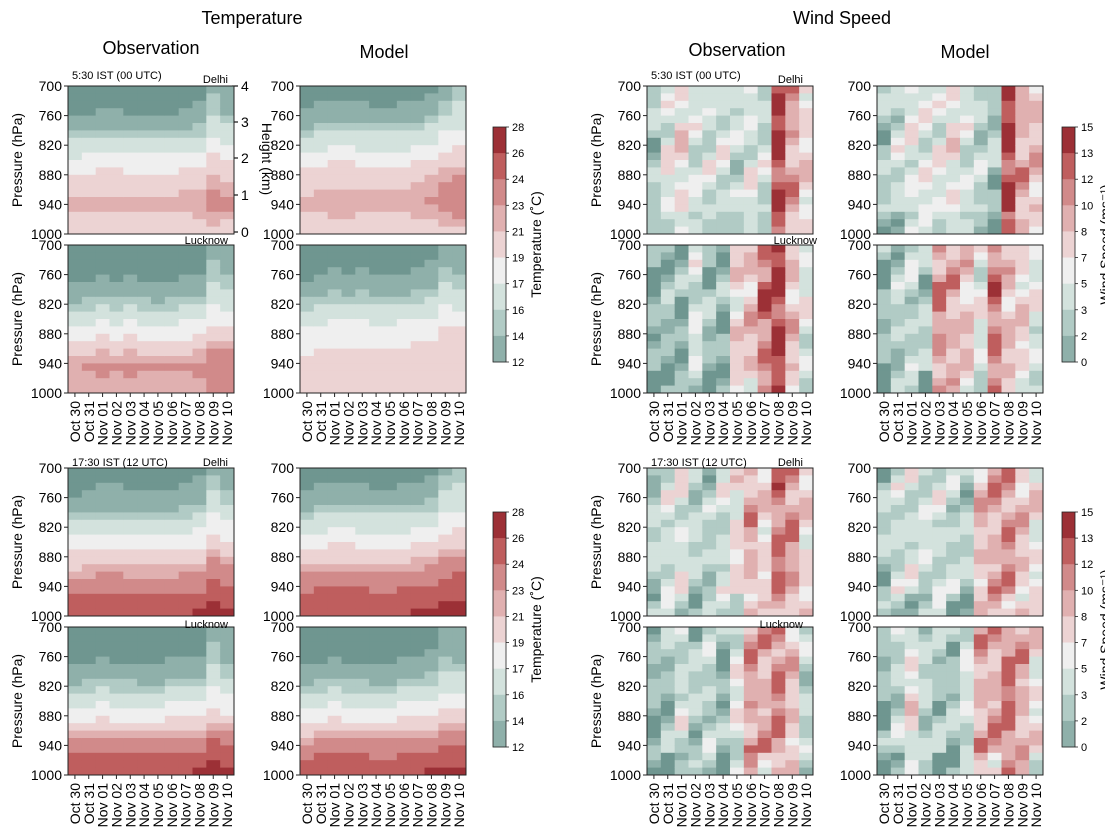 This screenshot has width=1105, height=833. What do you see at coordinates (253, 159) in the screenshot?
I see `height-axis: 4 3 2 1 0 Height (km)` at bounding box center [253, 159].